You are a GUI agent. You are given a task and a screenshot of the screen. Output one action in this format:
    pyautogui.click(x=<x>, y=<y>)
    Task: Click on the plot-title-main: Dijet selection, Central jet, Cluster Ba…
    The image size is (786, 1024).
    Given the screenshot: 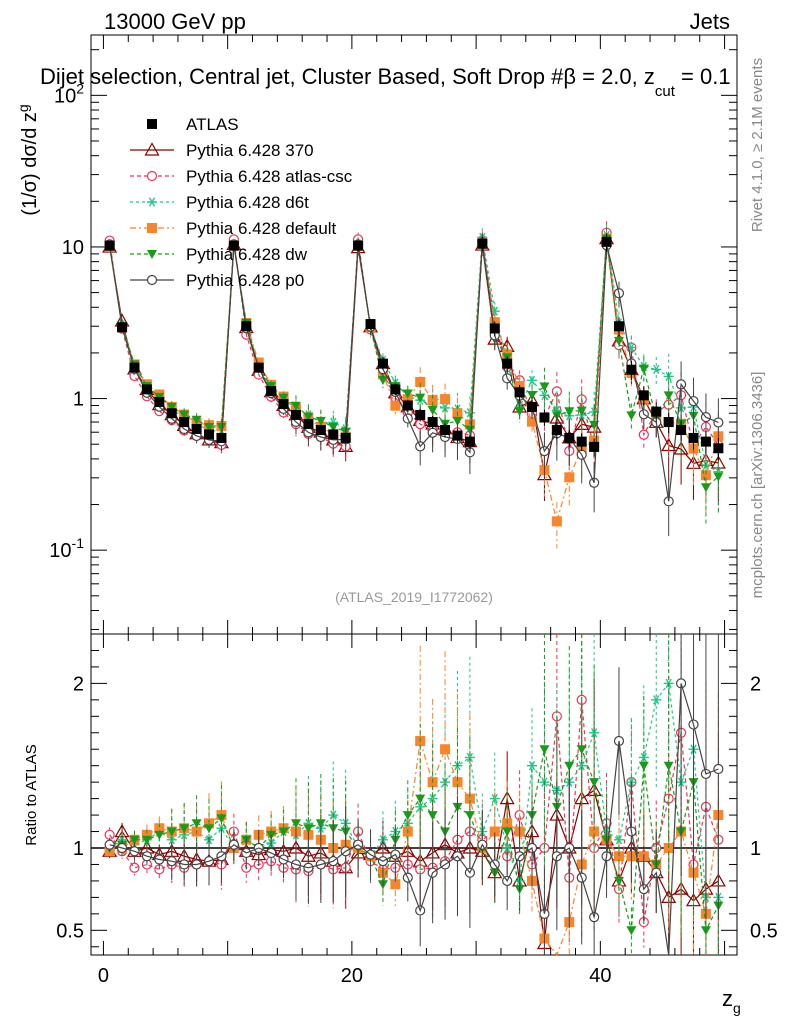 What is the action you would take?
    pyautogui.click(x=347, y=76)
    